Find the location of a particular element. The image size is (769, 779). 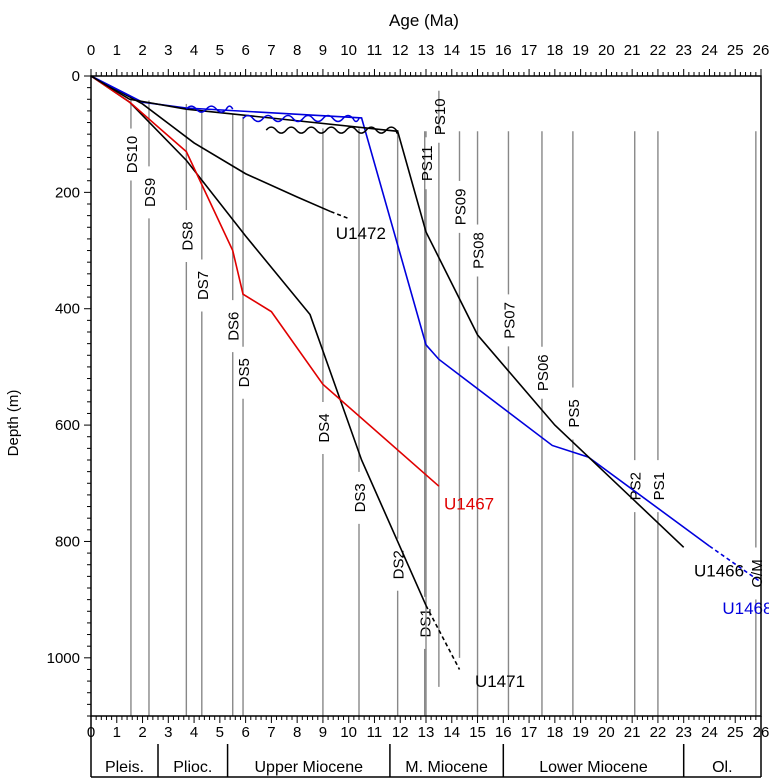

x-tick-label-top: 7 is located at coordinates (271, 50).